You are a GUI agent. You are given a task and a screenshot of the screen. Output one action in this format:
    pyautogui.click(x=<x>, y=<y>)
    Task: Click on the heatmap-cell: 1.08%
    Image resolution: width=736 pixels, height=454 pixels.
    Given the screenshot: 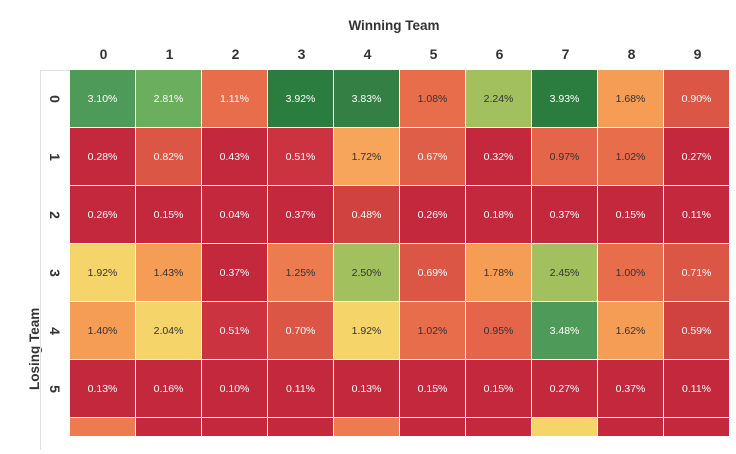 What is the action you would take?
    pyautogui.click(x=433, y=99)
    